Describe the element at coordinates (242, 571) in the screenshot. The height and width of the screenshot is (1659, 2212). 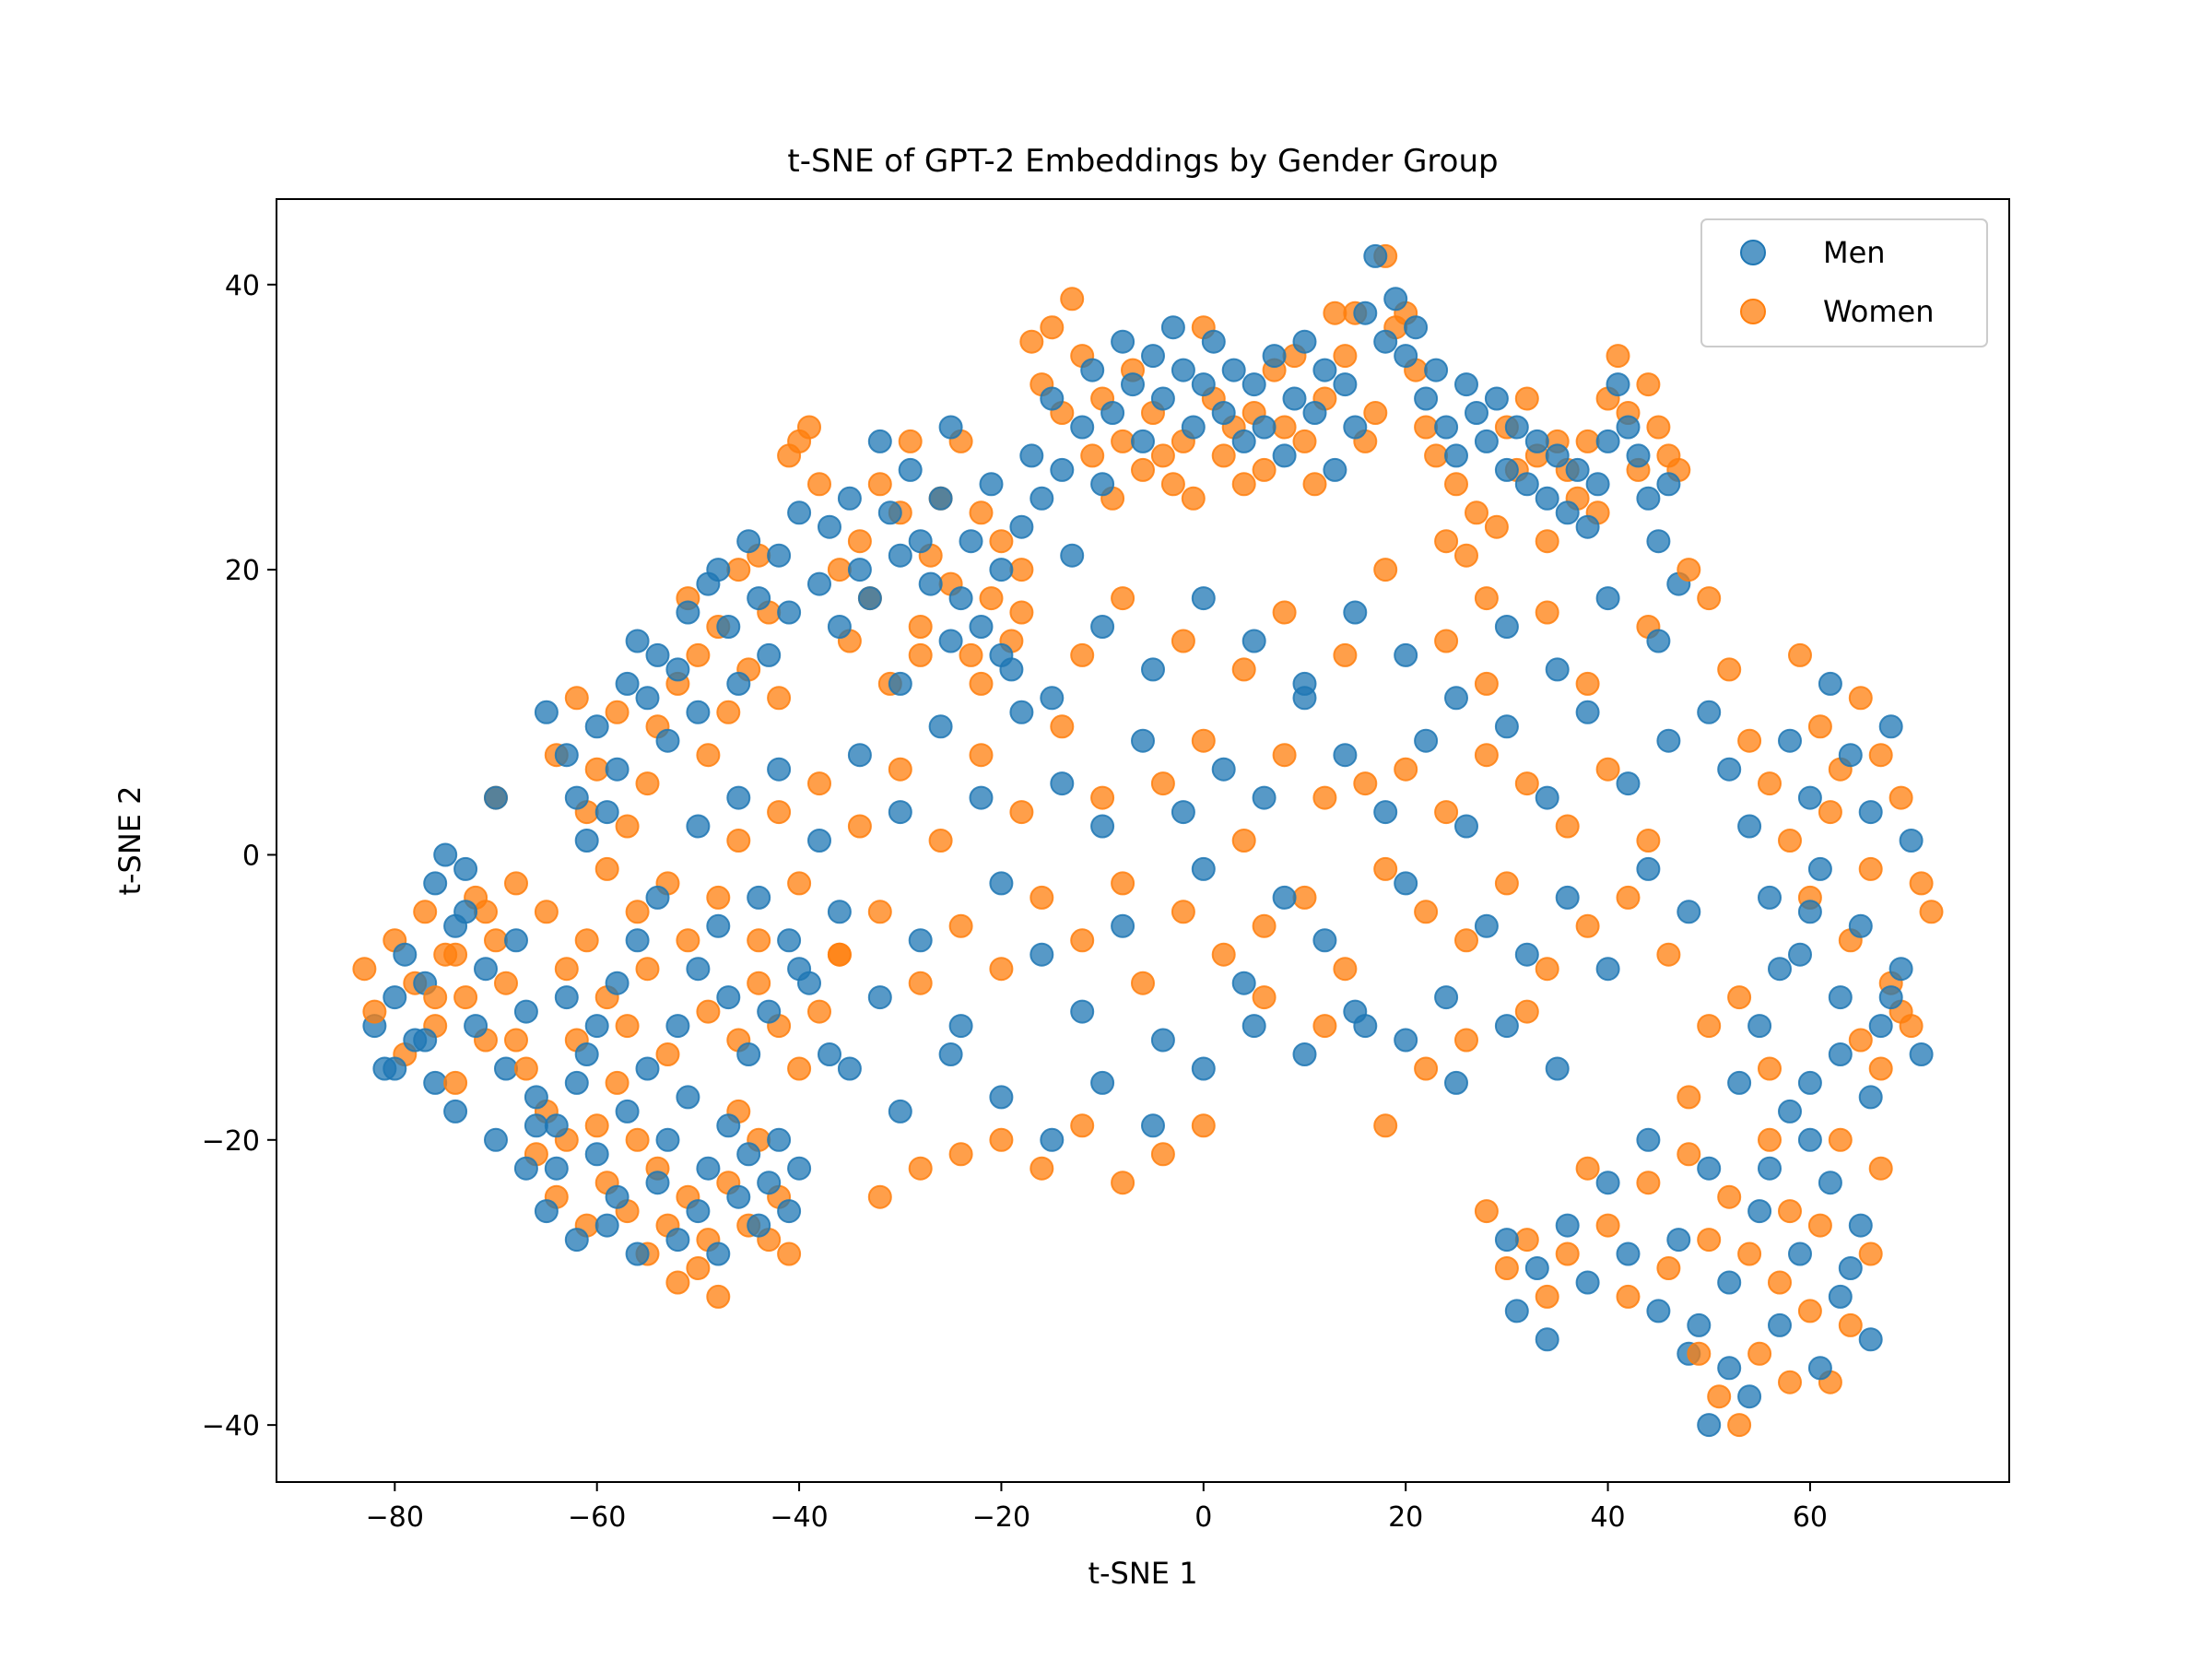
I see `y-tick-label: 20` at that location.